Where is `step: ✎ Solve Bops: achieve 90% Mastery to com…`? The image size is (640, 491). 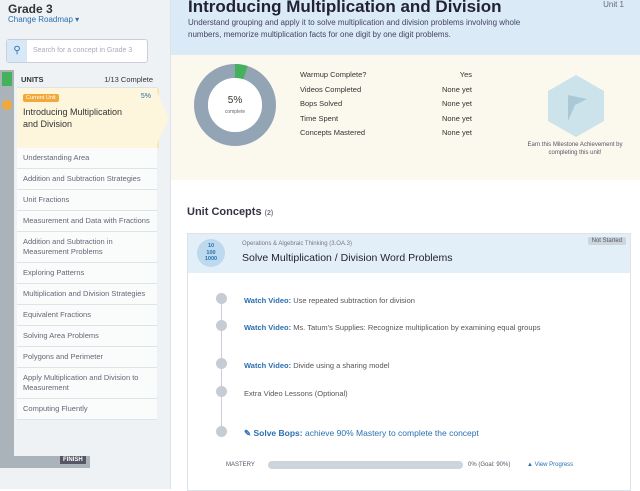 step: ✎ Solve Bops: achieve 90% Mastery to com… is located at coordinates (394, 433).